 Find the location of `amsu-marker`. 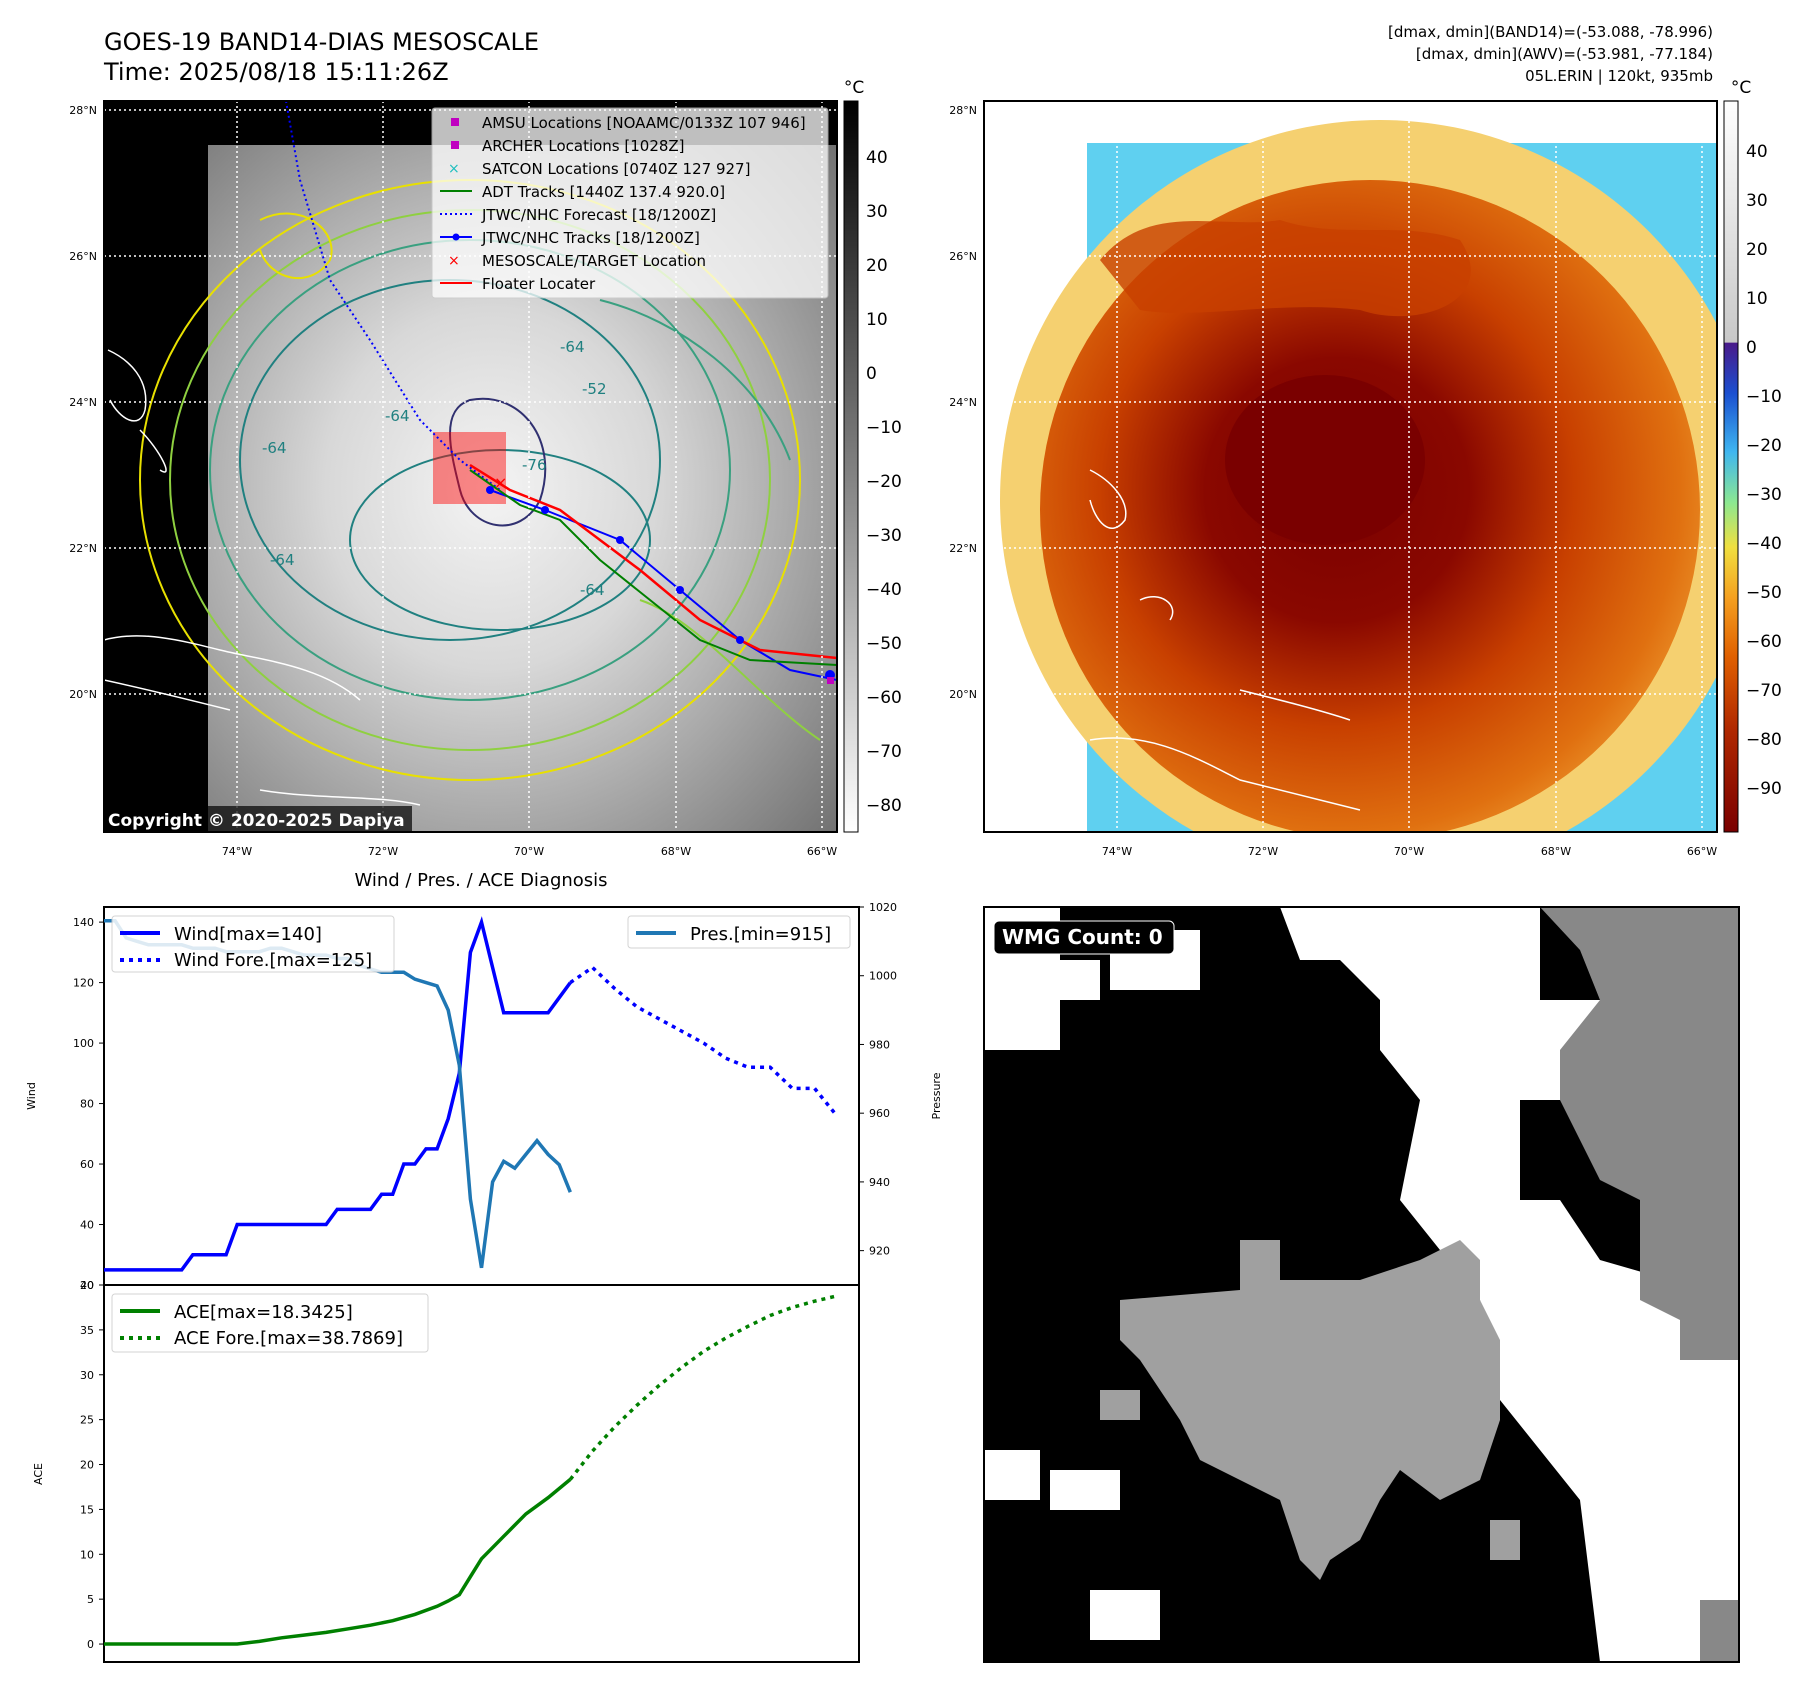

amsu-marker is located at coordinates (830, 680).